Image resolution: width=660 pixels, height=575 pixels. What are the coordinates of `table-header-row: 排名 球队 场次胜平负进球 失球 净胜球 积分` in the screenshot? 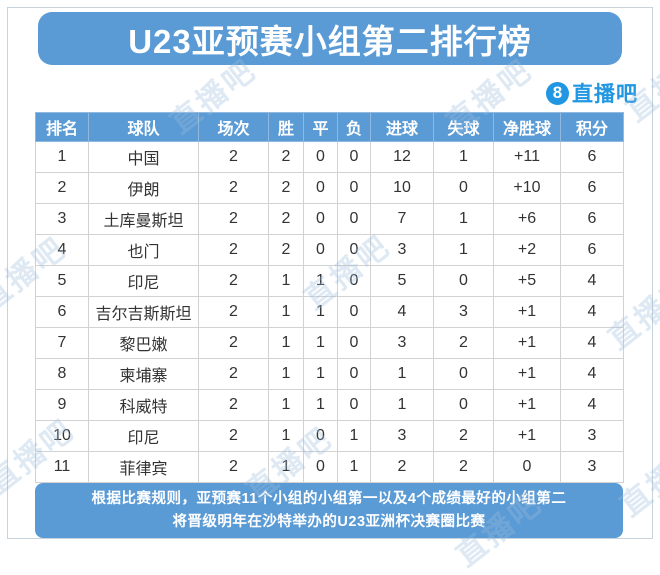 It's located at (329, 127).